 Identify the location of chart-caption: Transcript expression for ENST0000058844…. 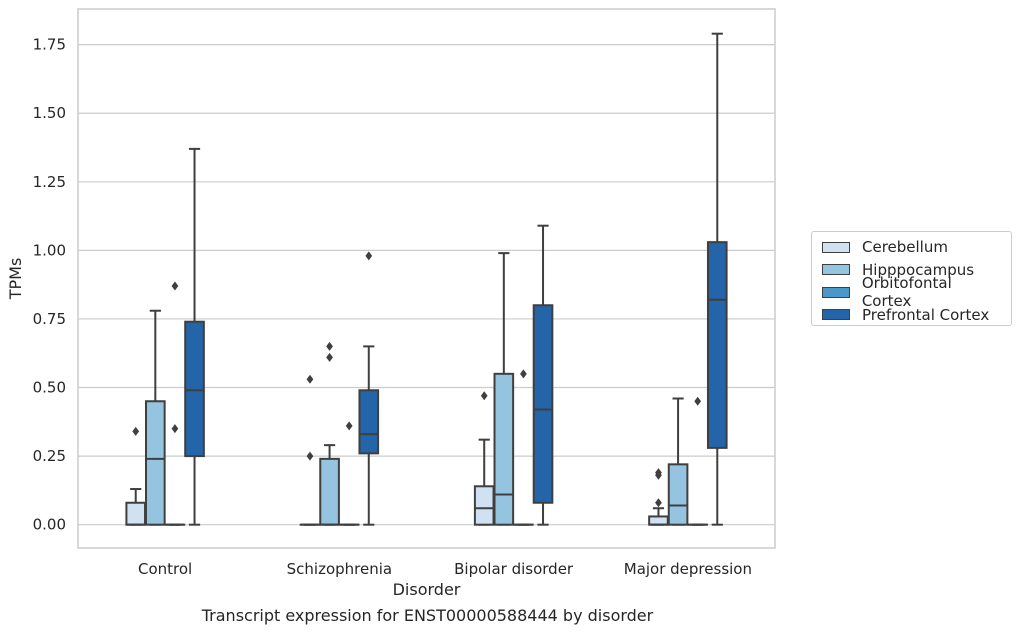
(427, 615).